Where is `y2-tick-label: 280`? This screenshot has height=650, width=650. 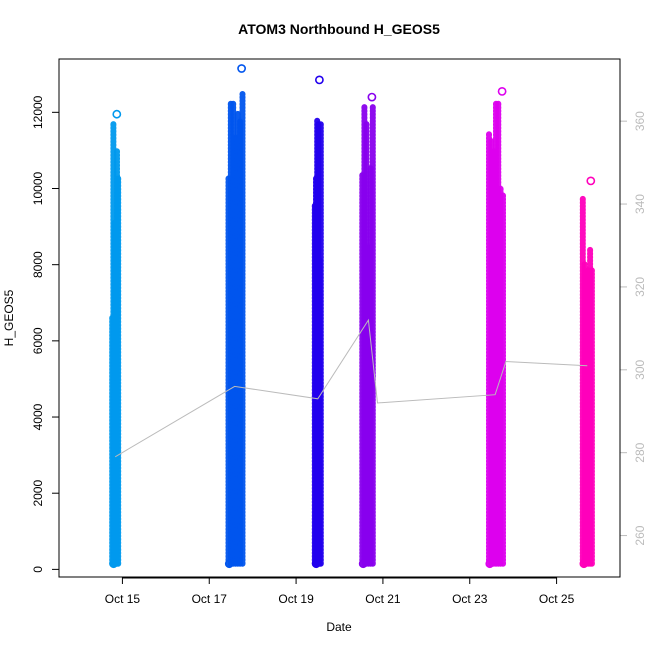
y2-tick-label: 280 is located at coordinates (640, 452).